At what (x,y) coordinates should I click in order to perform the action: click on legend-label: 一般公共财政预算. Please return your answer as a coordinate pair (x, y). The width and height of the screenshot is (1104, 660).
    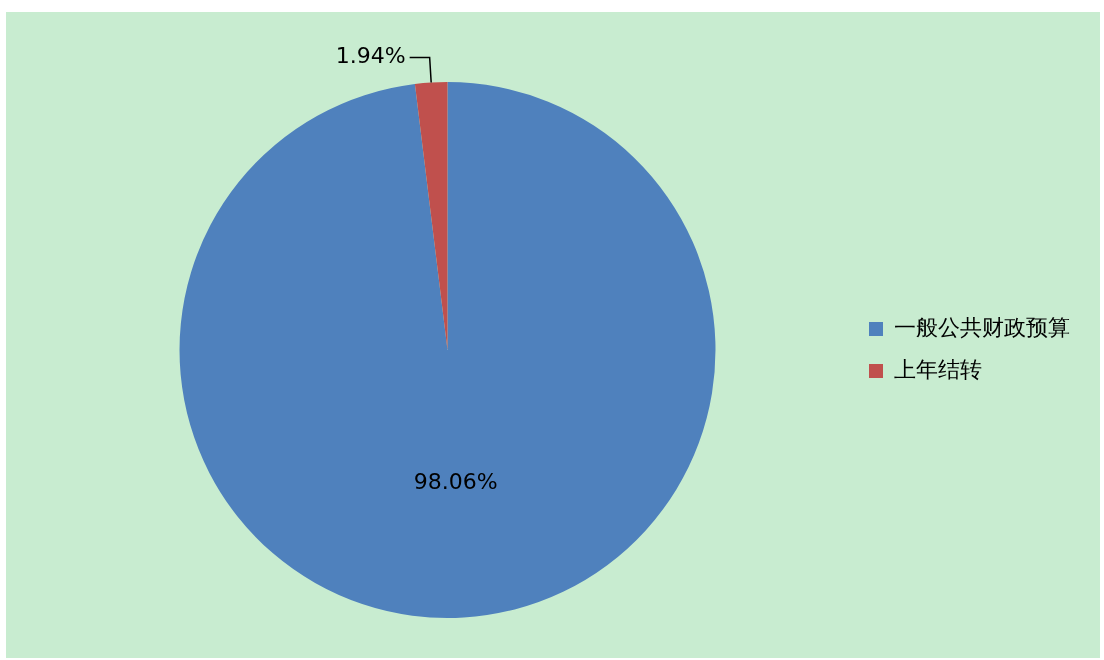
    Looking at the image, I should click on (982, 327).